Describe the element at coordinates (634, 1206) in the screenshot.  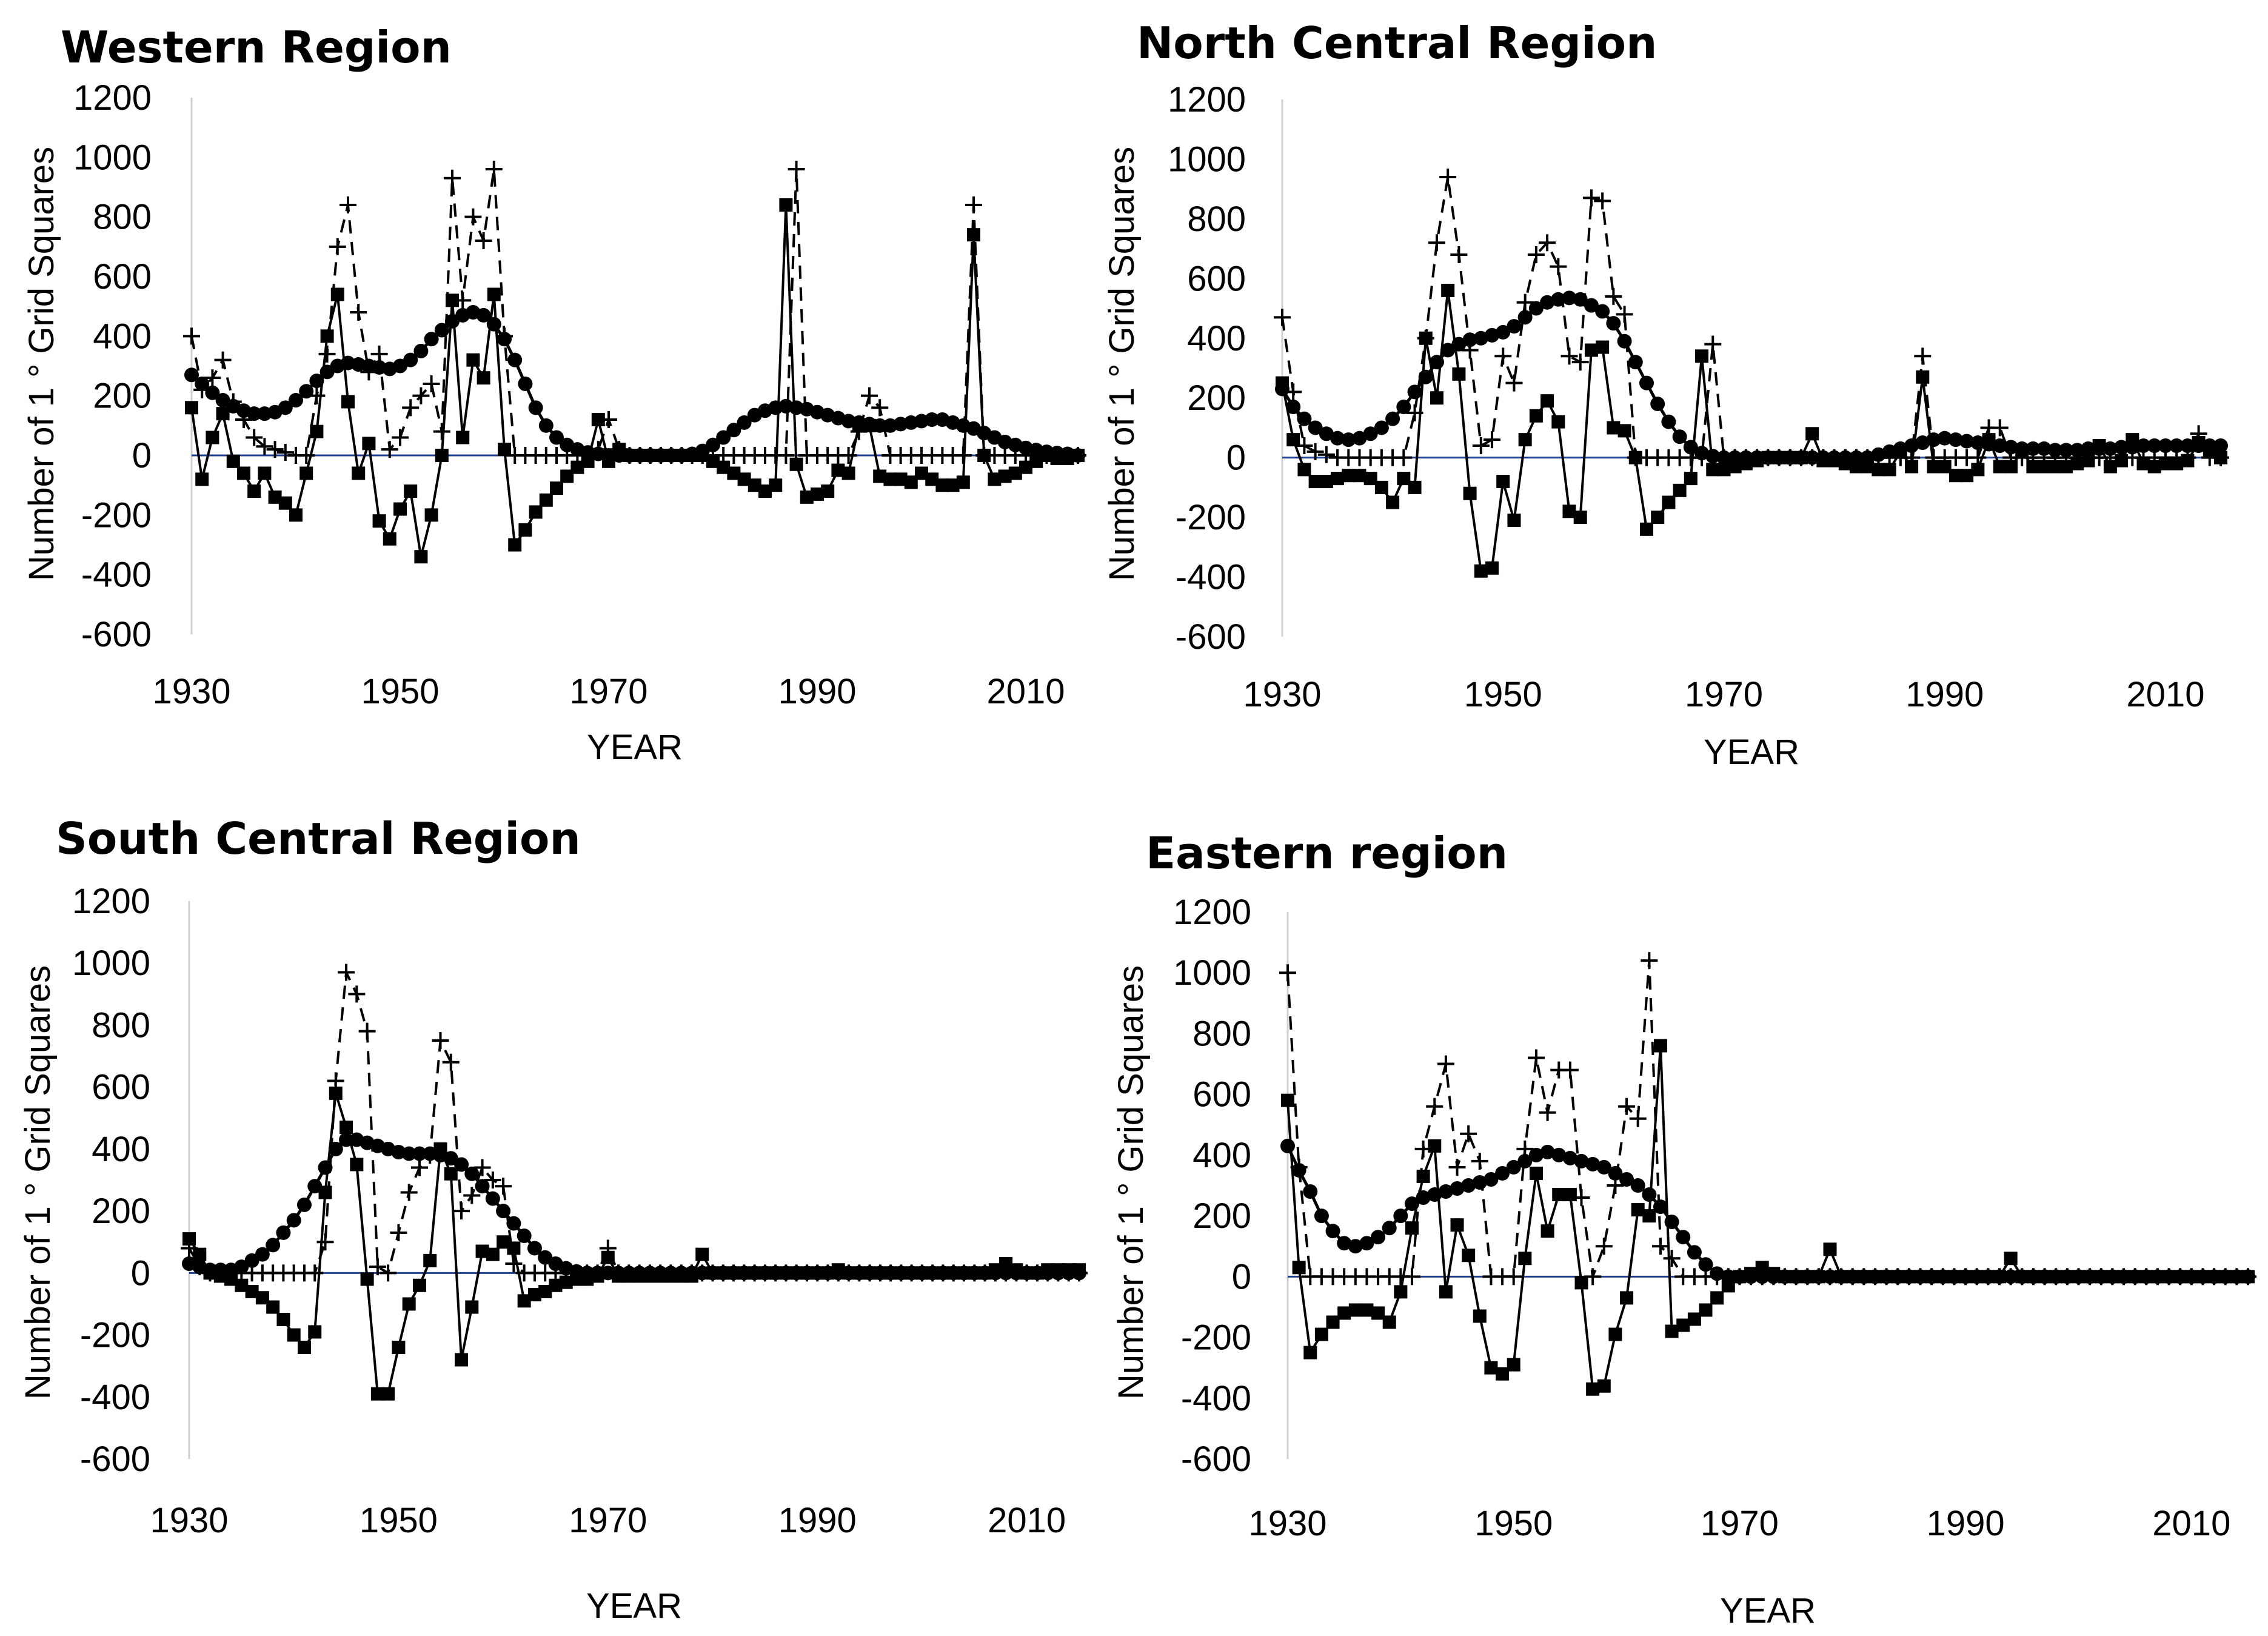
I see `series-circle` at that location.